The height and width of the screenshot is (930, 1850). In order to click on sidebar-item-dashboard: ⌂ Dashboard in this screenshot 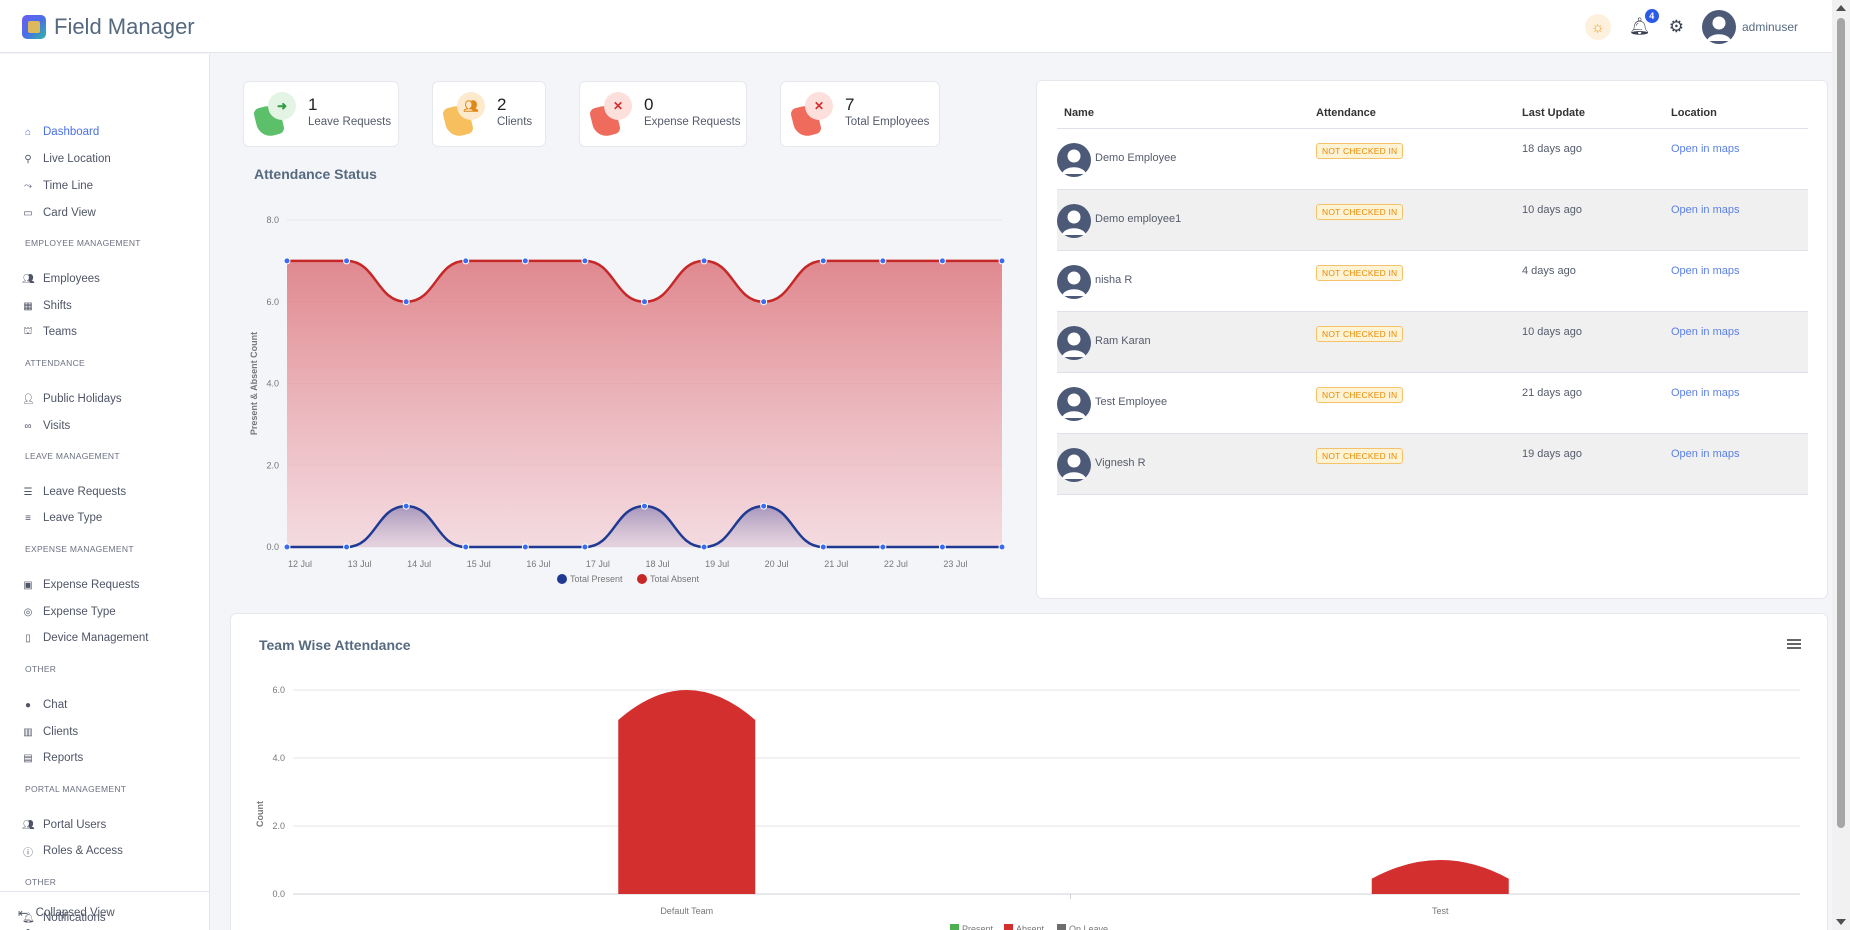, I will do `click(60, 132)`.